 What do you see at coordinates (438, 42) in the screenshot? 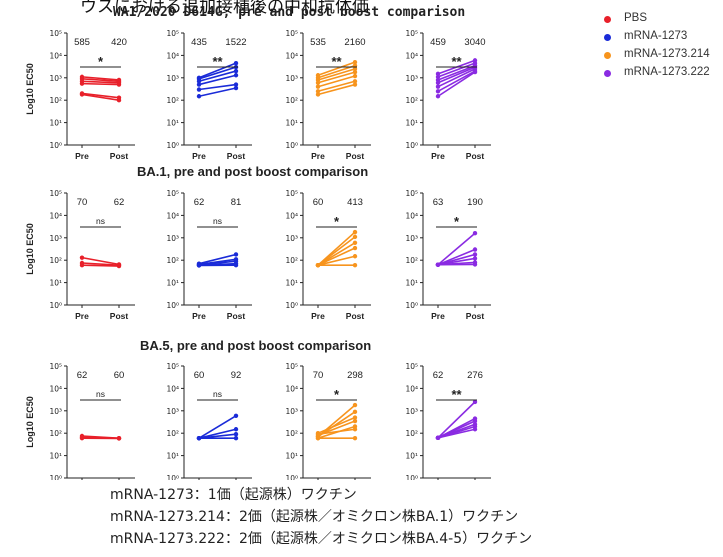
I see `gm-label-pre: 459` at bounding box center [438, 42].